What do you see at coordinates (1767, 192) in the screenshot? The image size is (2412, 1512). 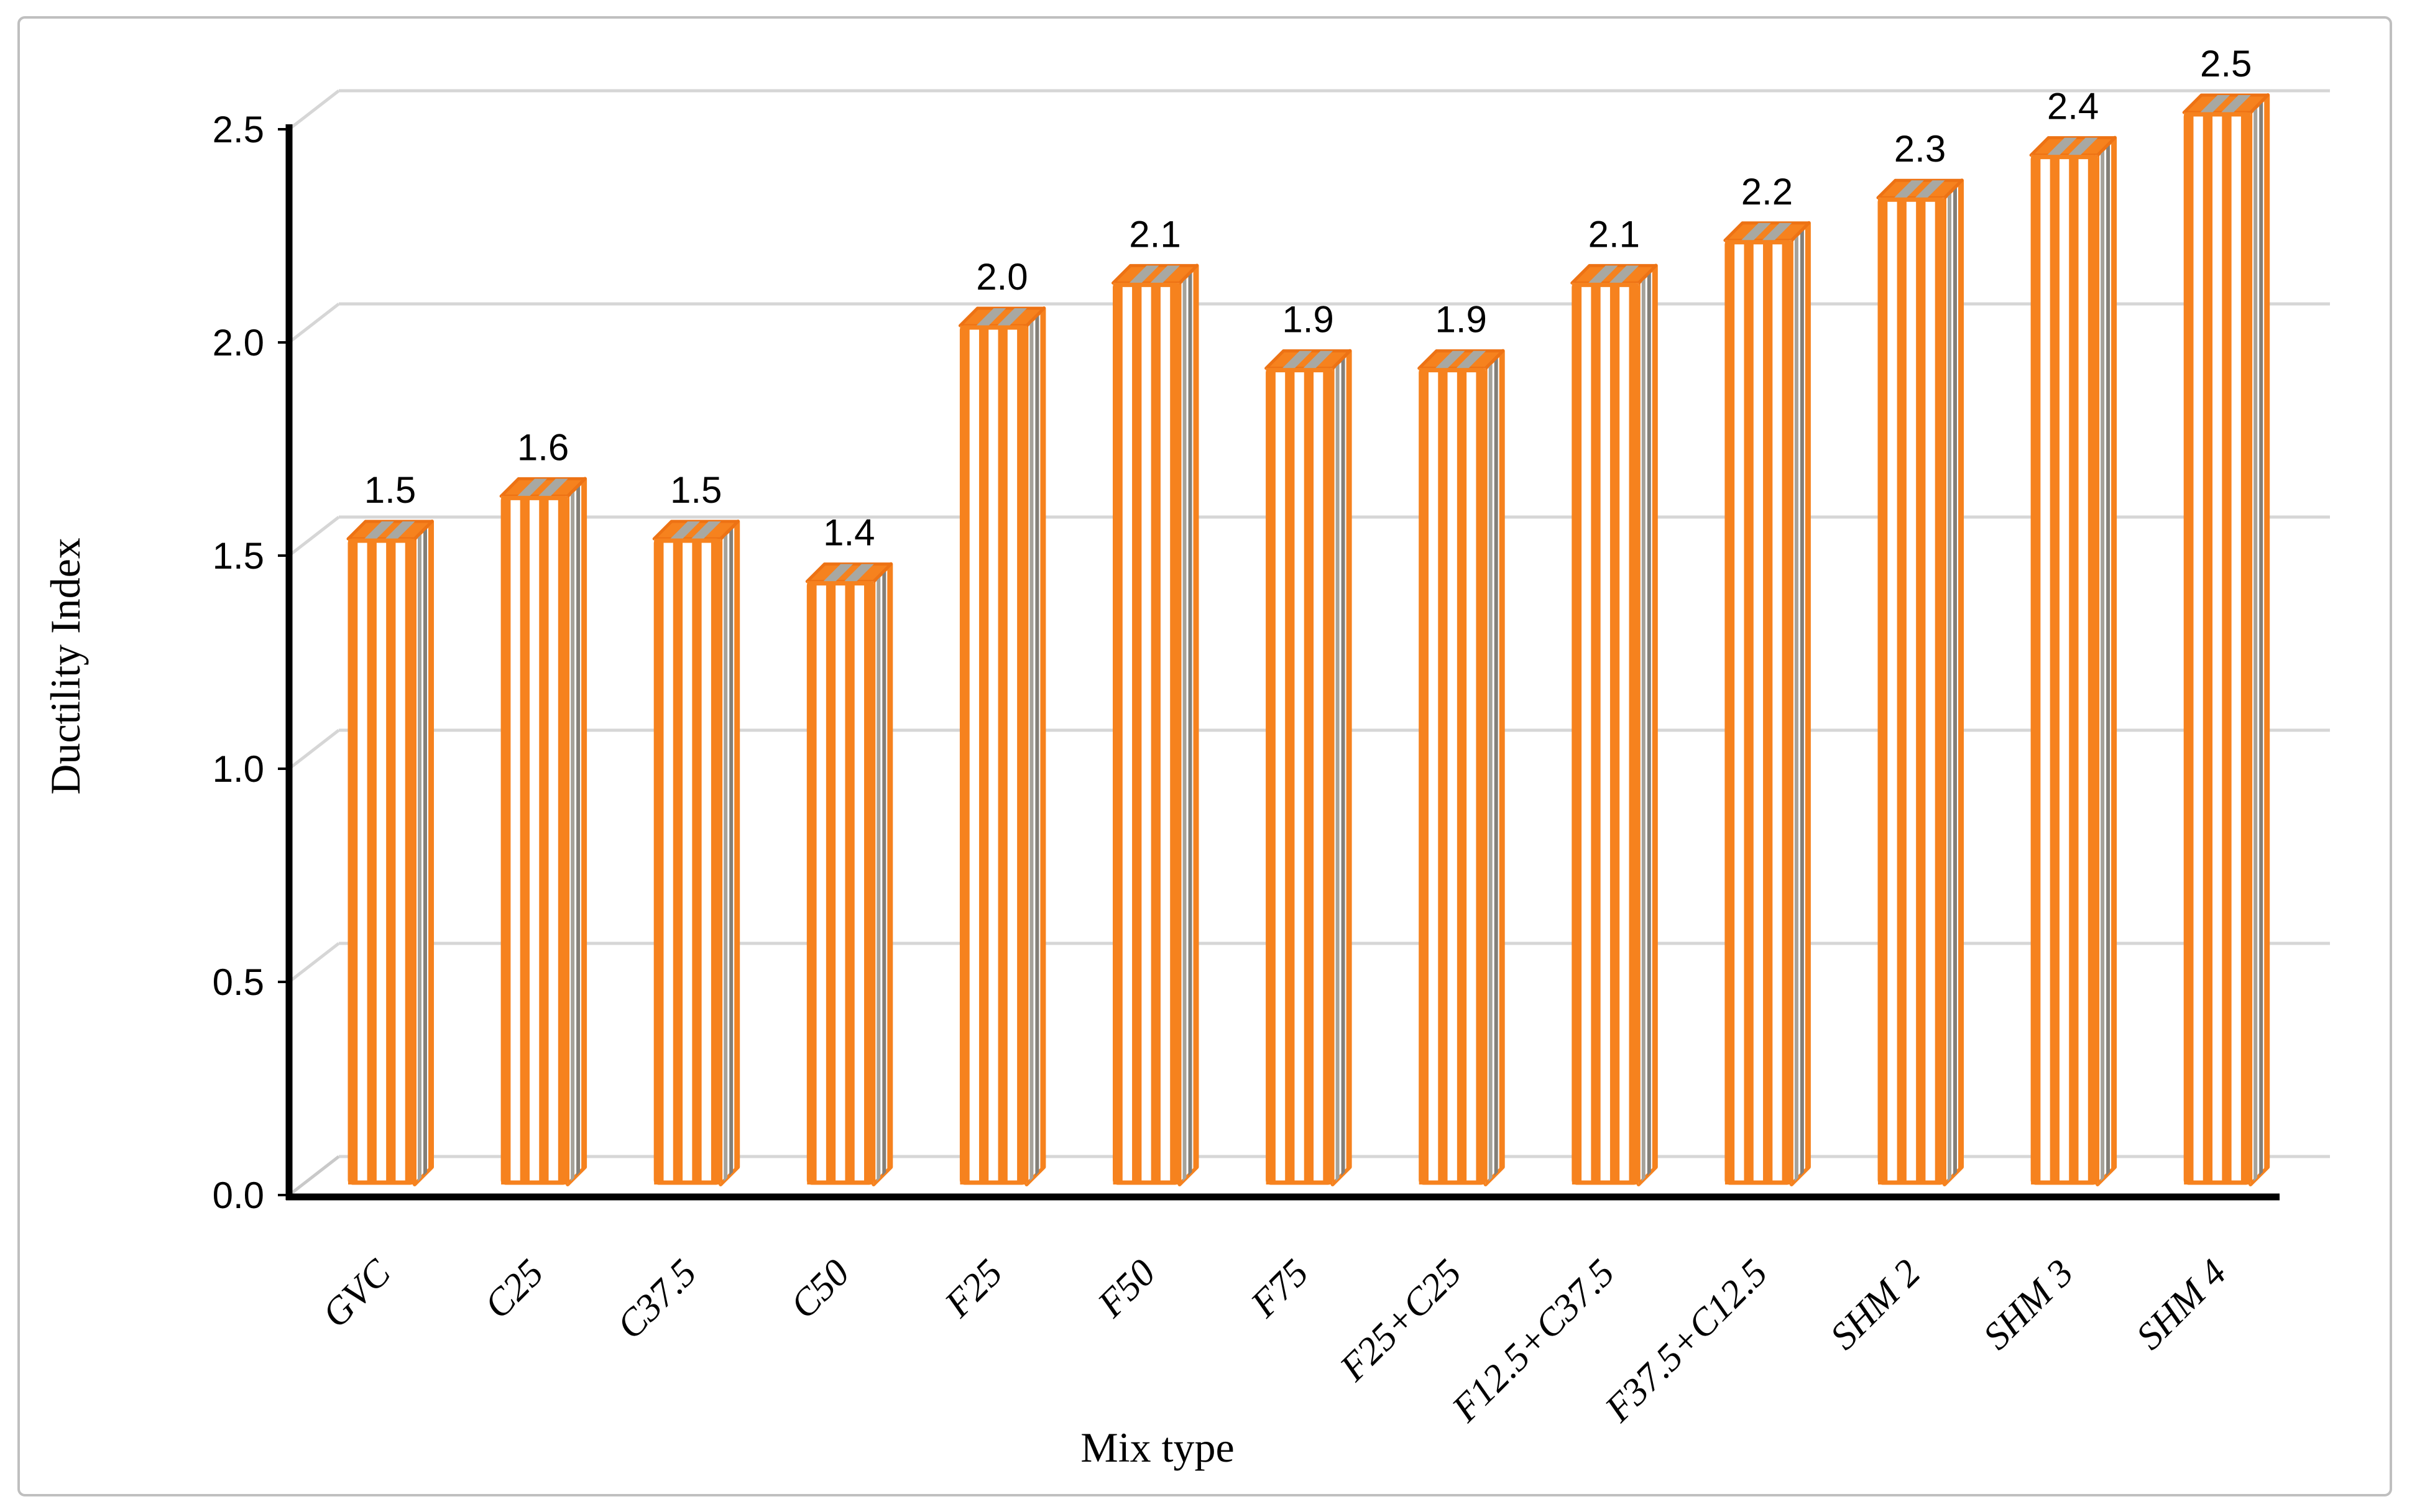 I see `bar-value-label: 2.2` at bounding box center [1767, 192].